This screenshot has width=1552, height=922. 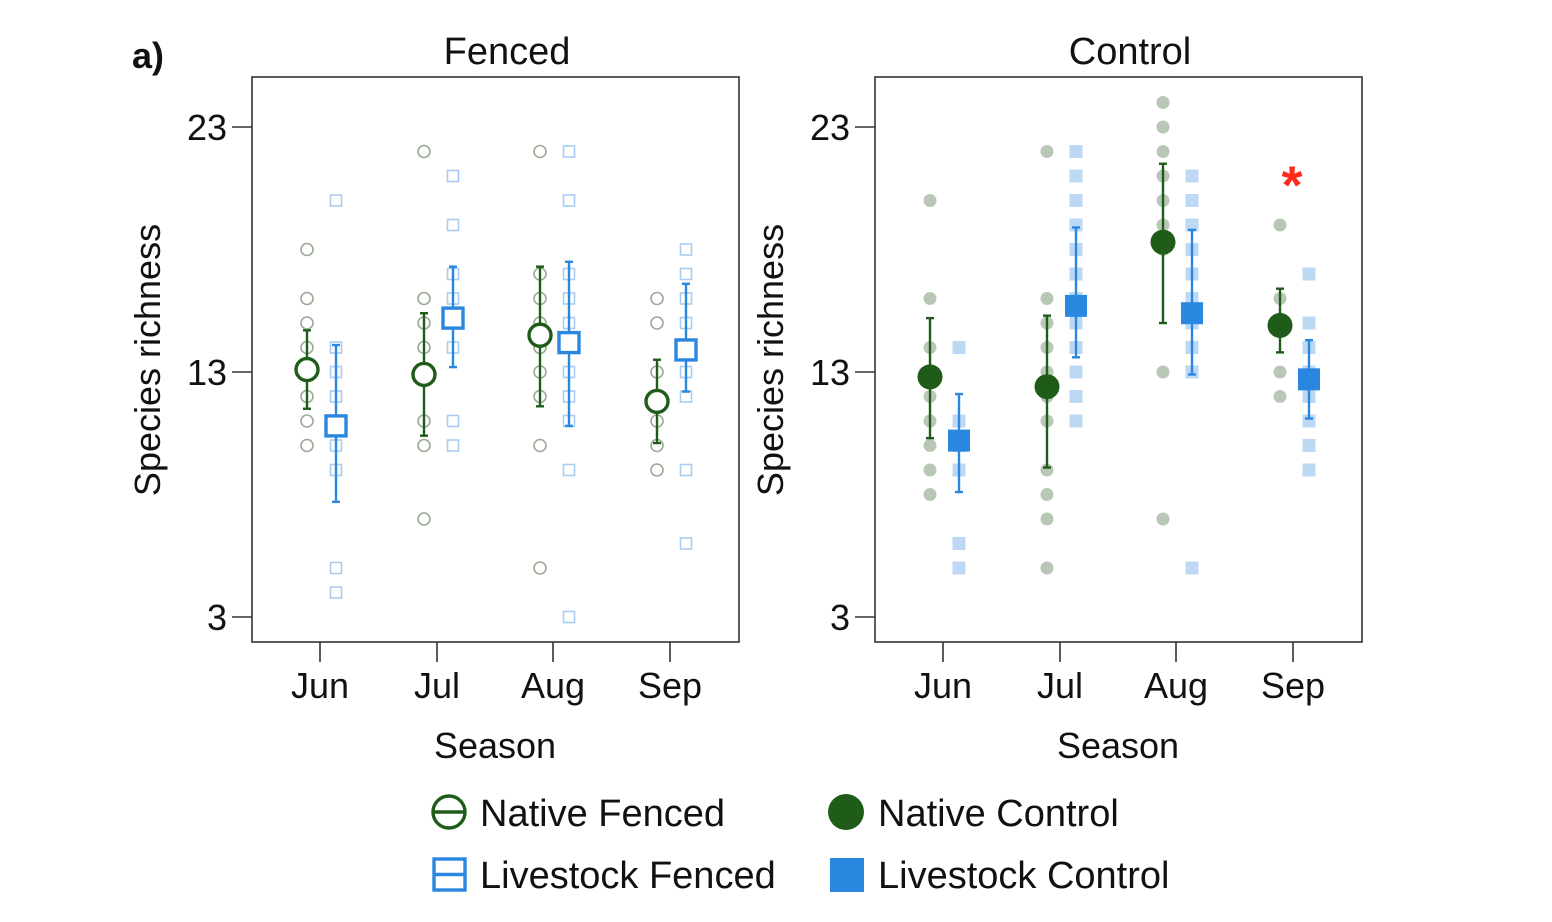 I want to click on y-tick-labels: 3 13 23, so click(x=830, y=372).